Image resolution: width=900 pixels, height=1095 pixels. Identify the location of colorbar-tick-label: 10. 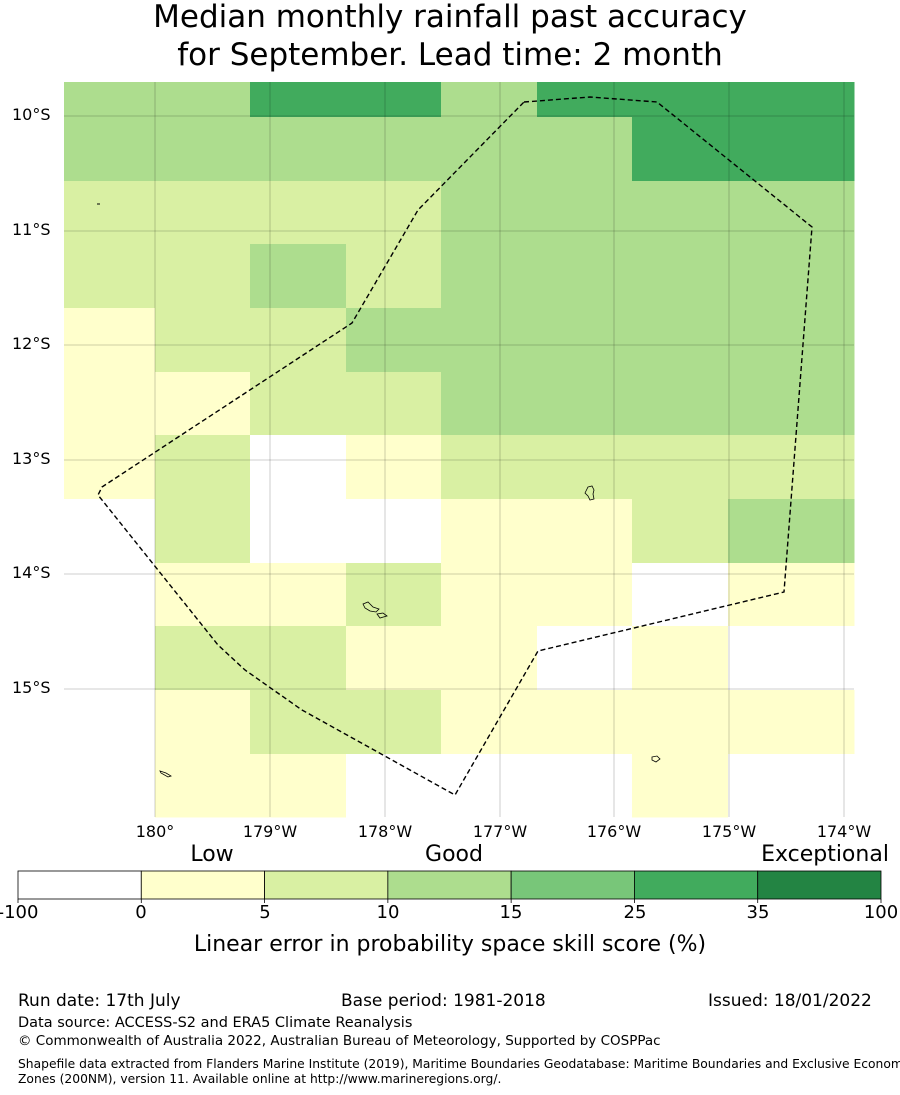
(388, 912).